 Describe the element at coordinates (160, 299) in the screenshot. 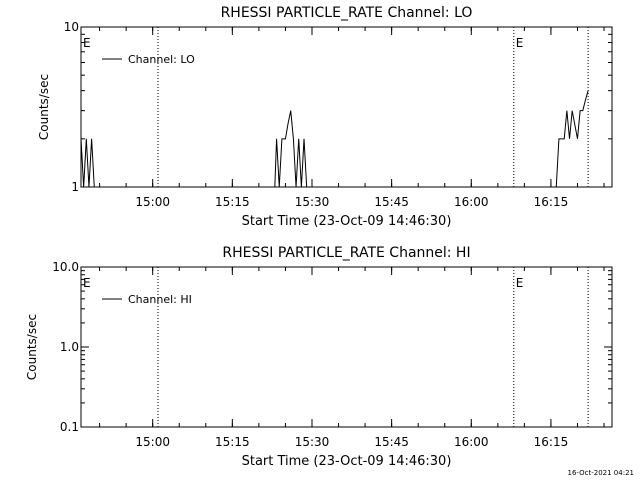

I see `legend-entry: Channel: HI` at that location.